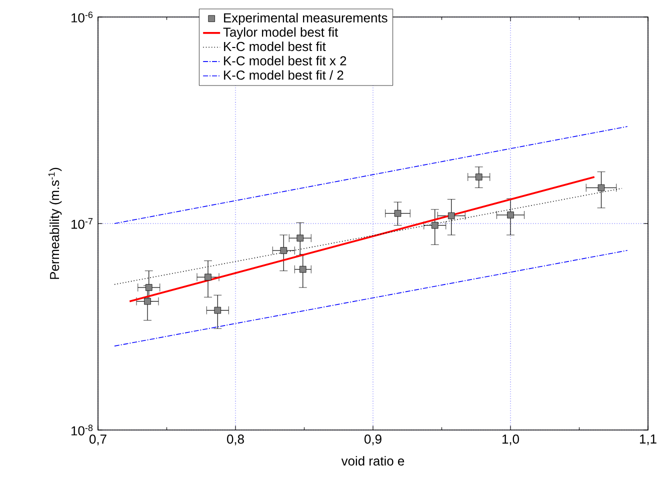  I want to click on x-tick-label: 0,7, so click(98, 440).